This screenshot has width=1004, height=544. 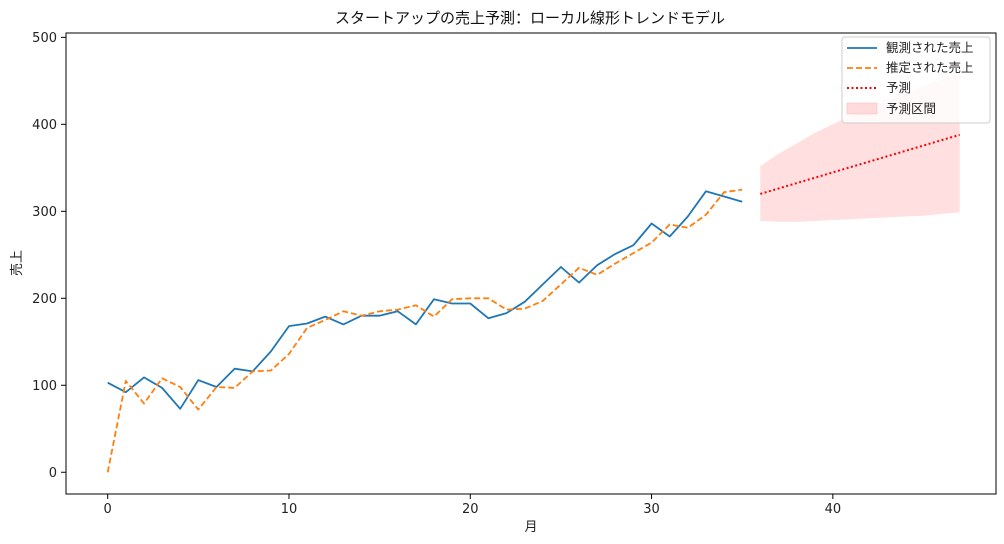 I want to click on legend-swatch-interval, so click(x=862, y=108).